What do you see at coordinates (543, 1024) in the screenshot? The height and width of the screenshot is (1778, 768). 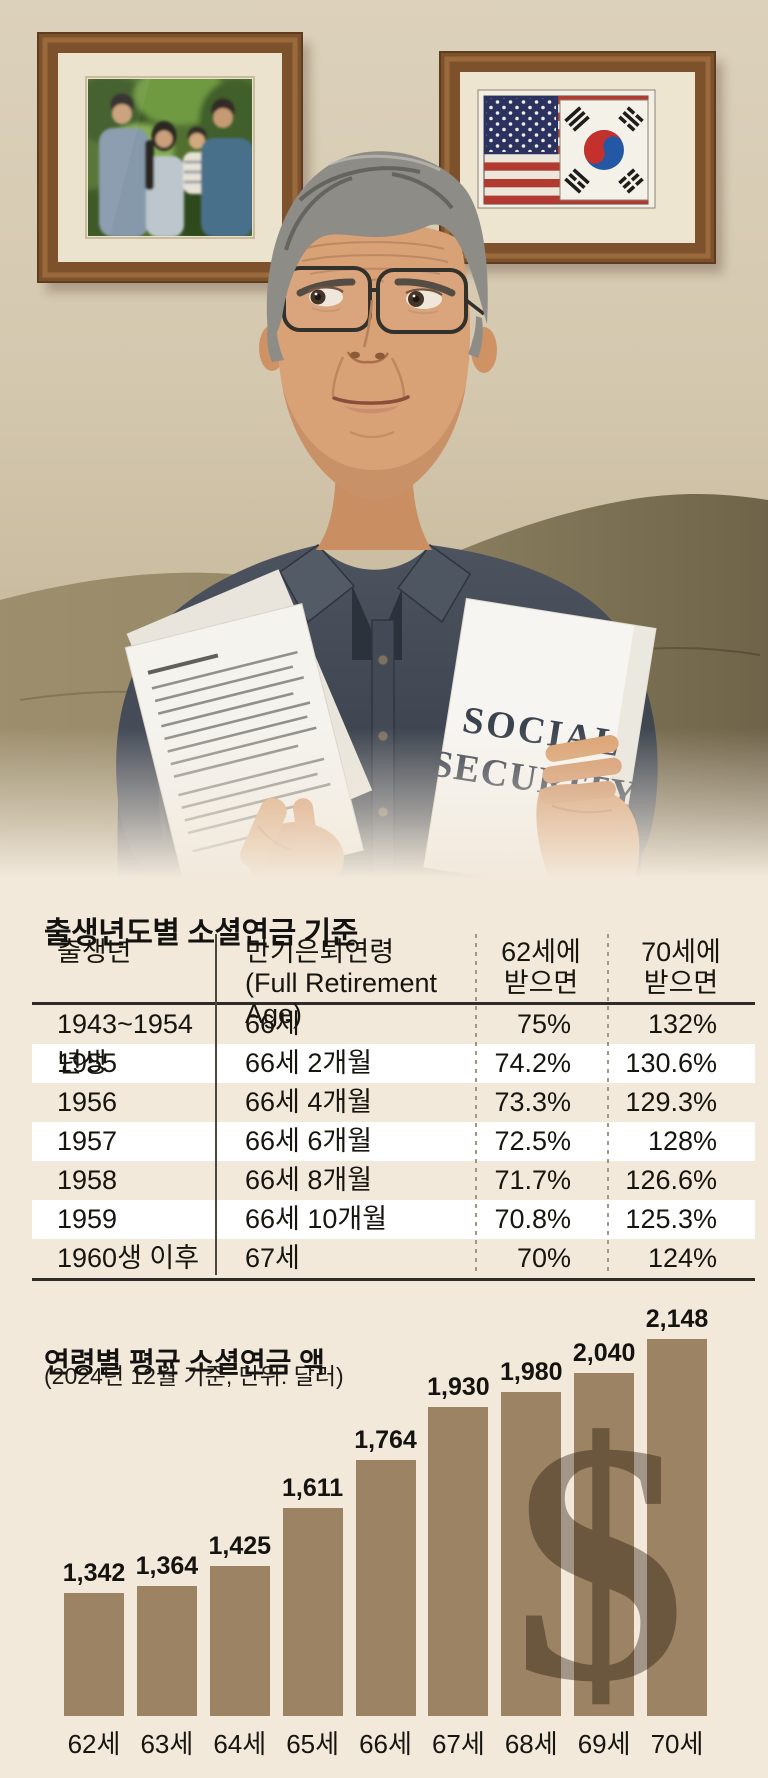 I see `cell-at62: 75%` at bounding box center [543, 1024].